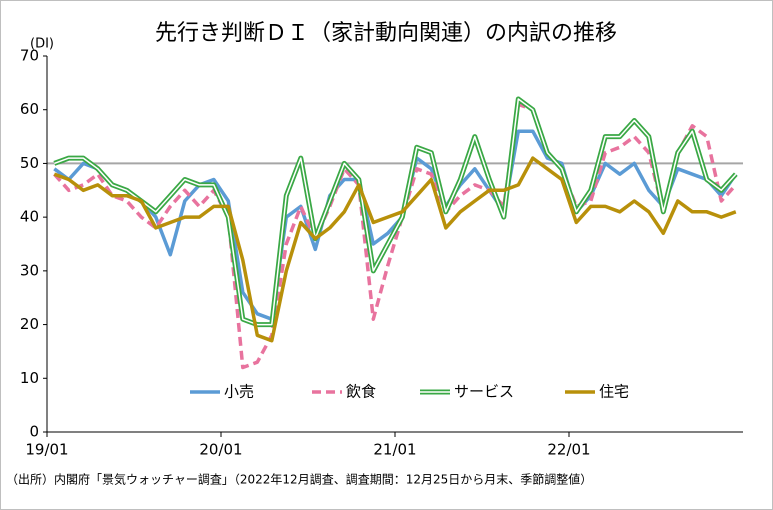 This screenshot has height=510, width=773. Describe the element at coordinates (29, 163) in the screenshot. I see `y-tick-label: 50` at that location.